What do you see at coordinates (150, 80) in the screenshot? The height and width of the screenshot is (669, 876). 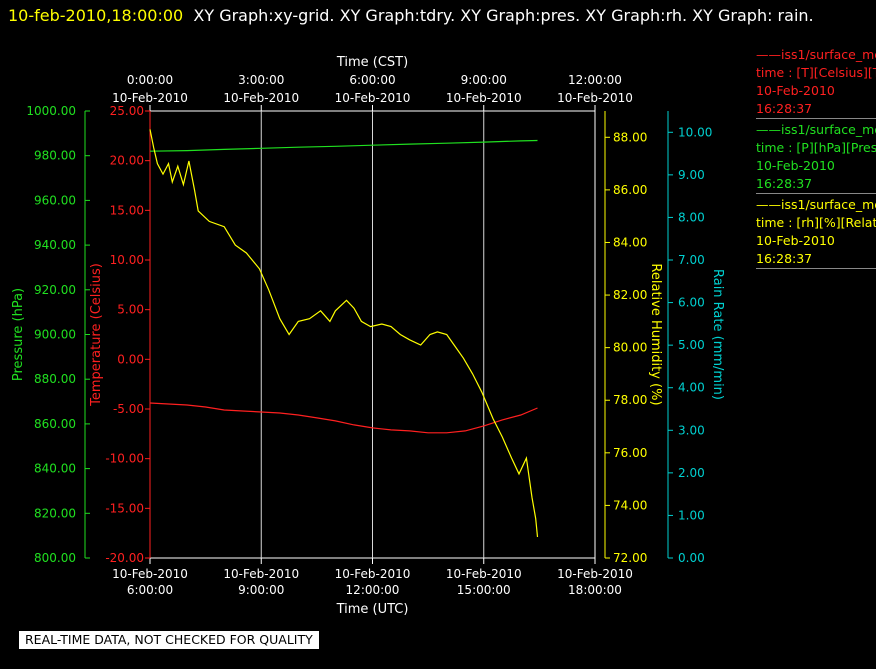 I see `top-tick-label-time: 0:00:00` at bounding box center [150, 80].